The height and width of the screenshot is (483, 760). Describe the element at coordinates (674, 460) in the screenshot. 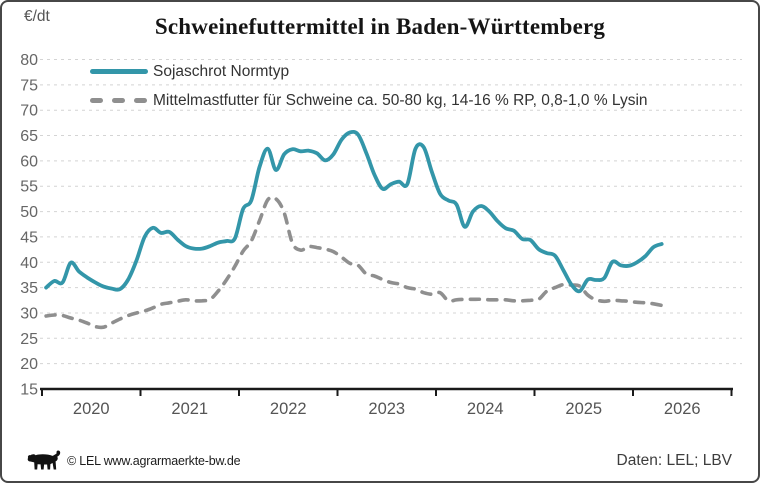

I see `data-source-text: Daten: LEL; LBV` at that location.